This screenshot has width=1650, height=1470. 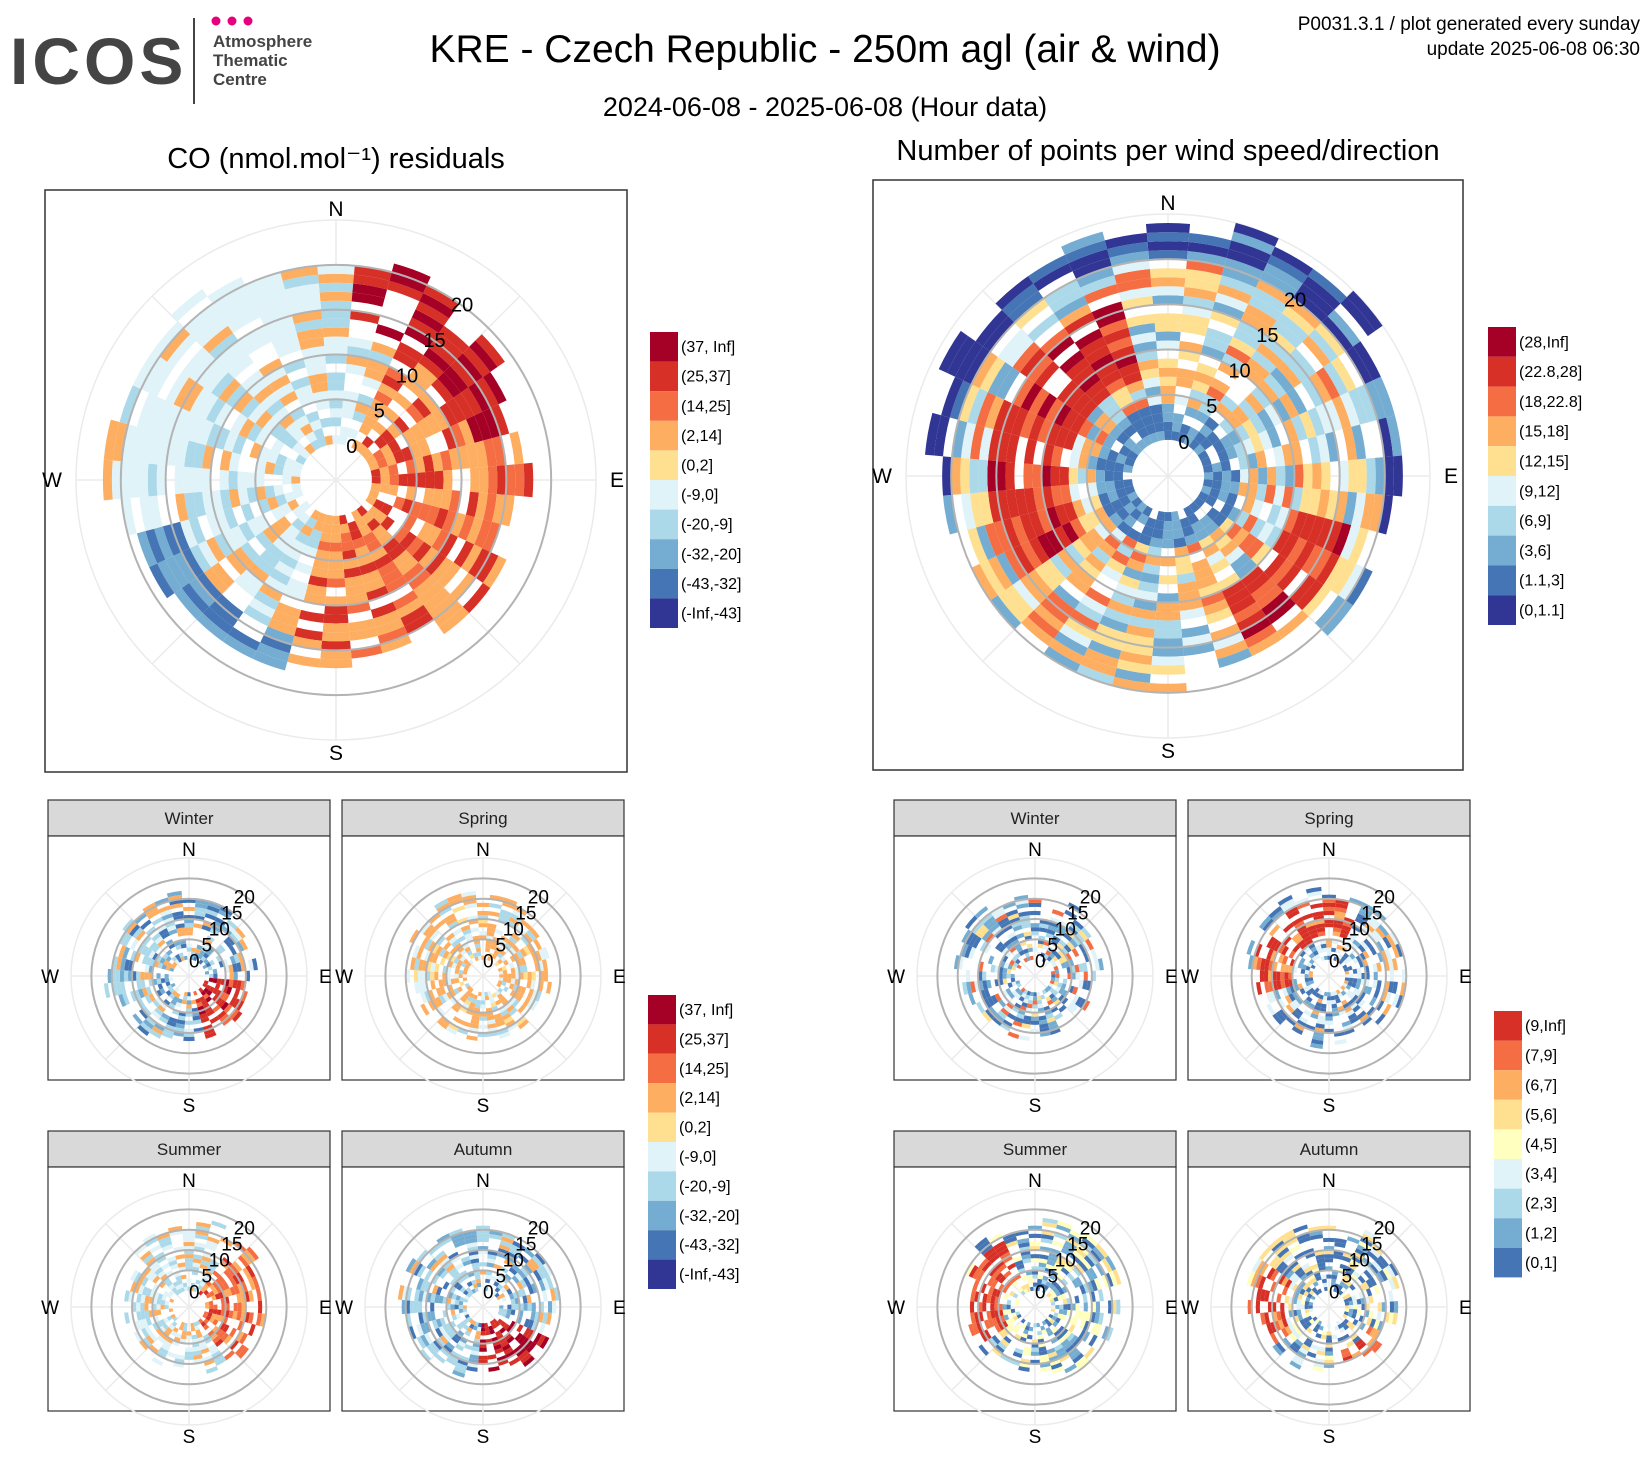 I want to click on speed-tick-label: 5, so click(x=500, y=1277).